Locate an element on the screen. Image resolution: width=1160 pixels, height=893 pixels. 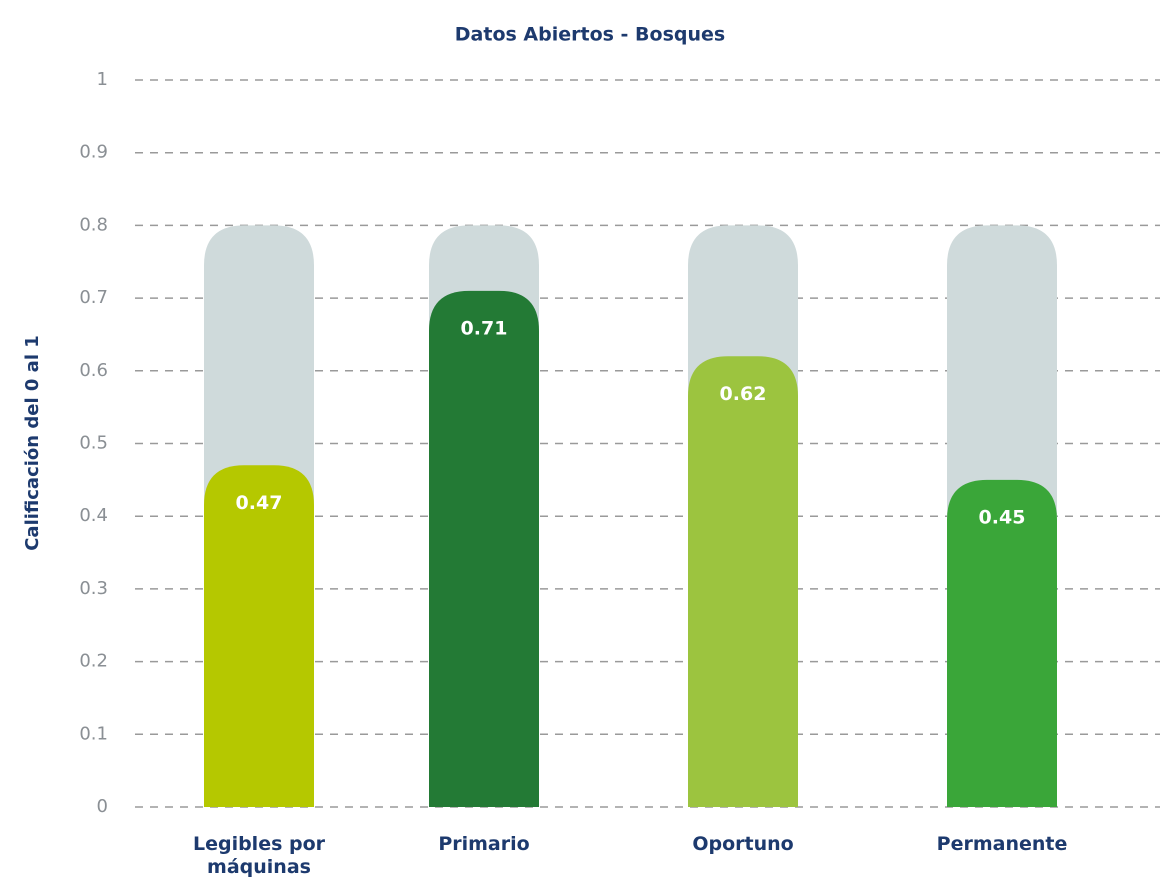
value-label: 0.45 is located at coordinates (1002, 517).